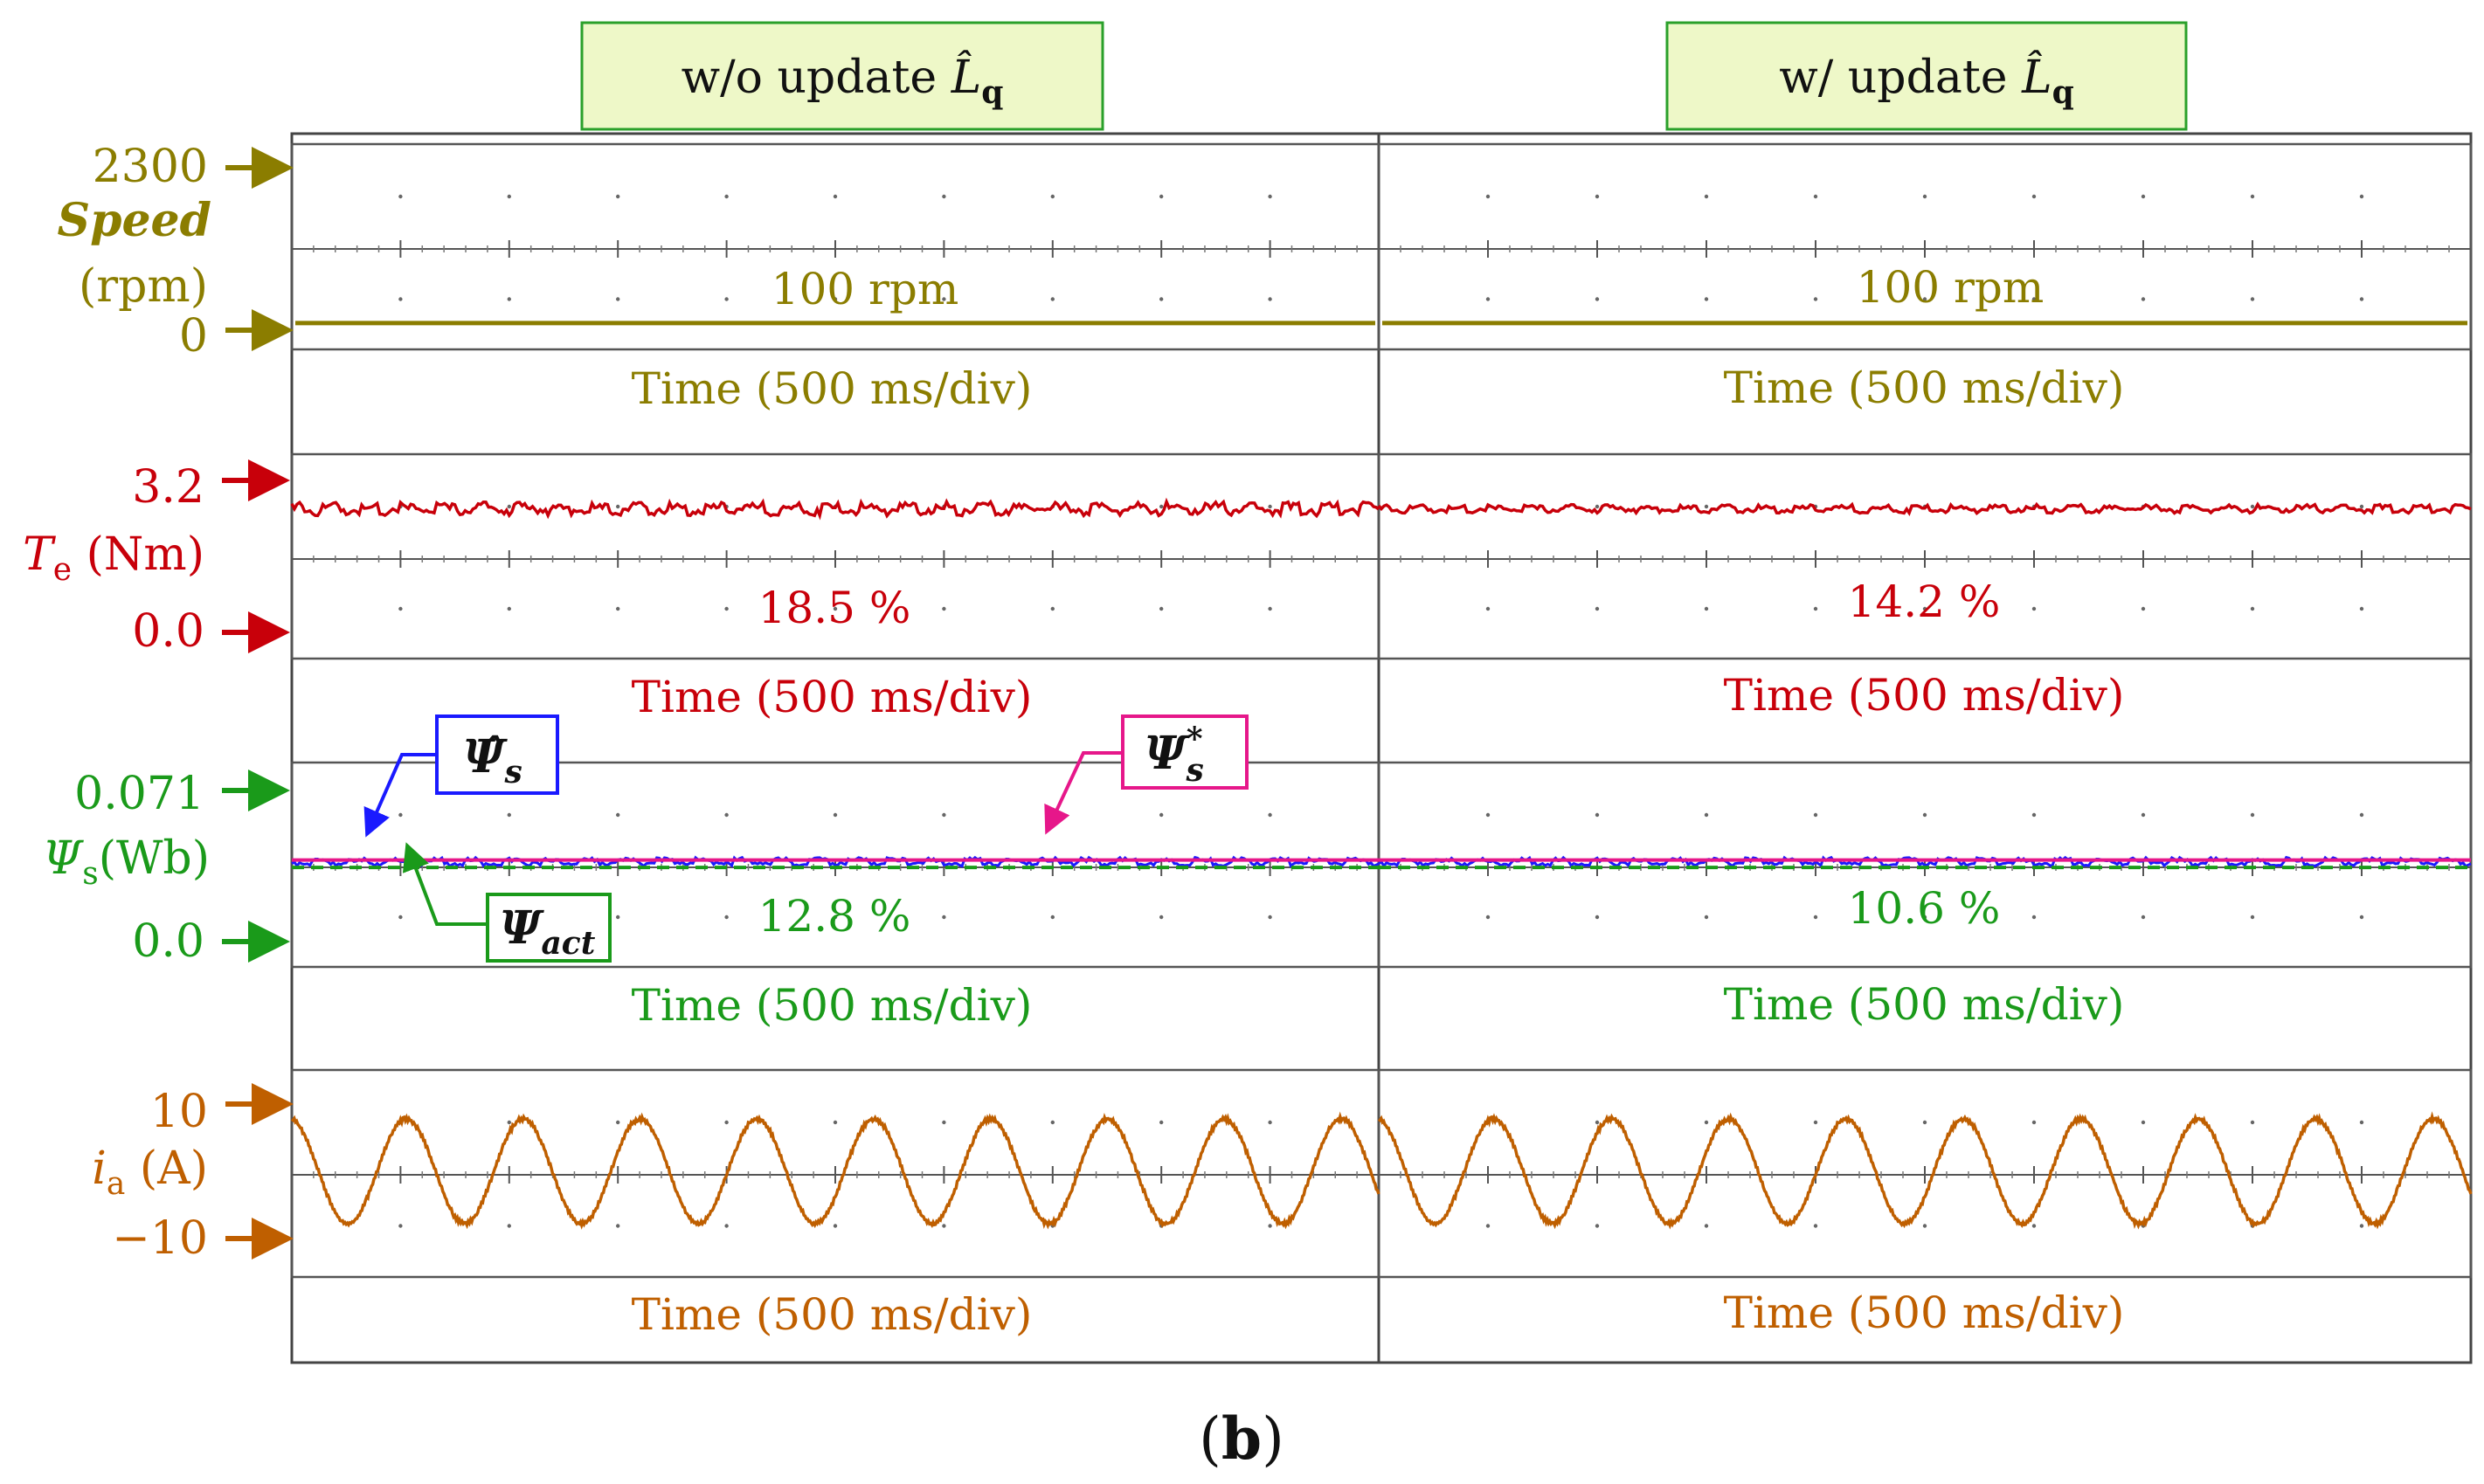  I want to click on time-label-speed-right: Time (500 ms/div), so click(1924, 387).